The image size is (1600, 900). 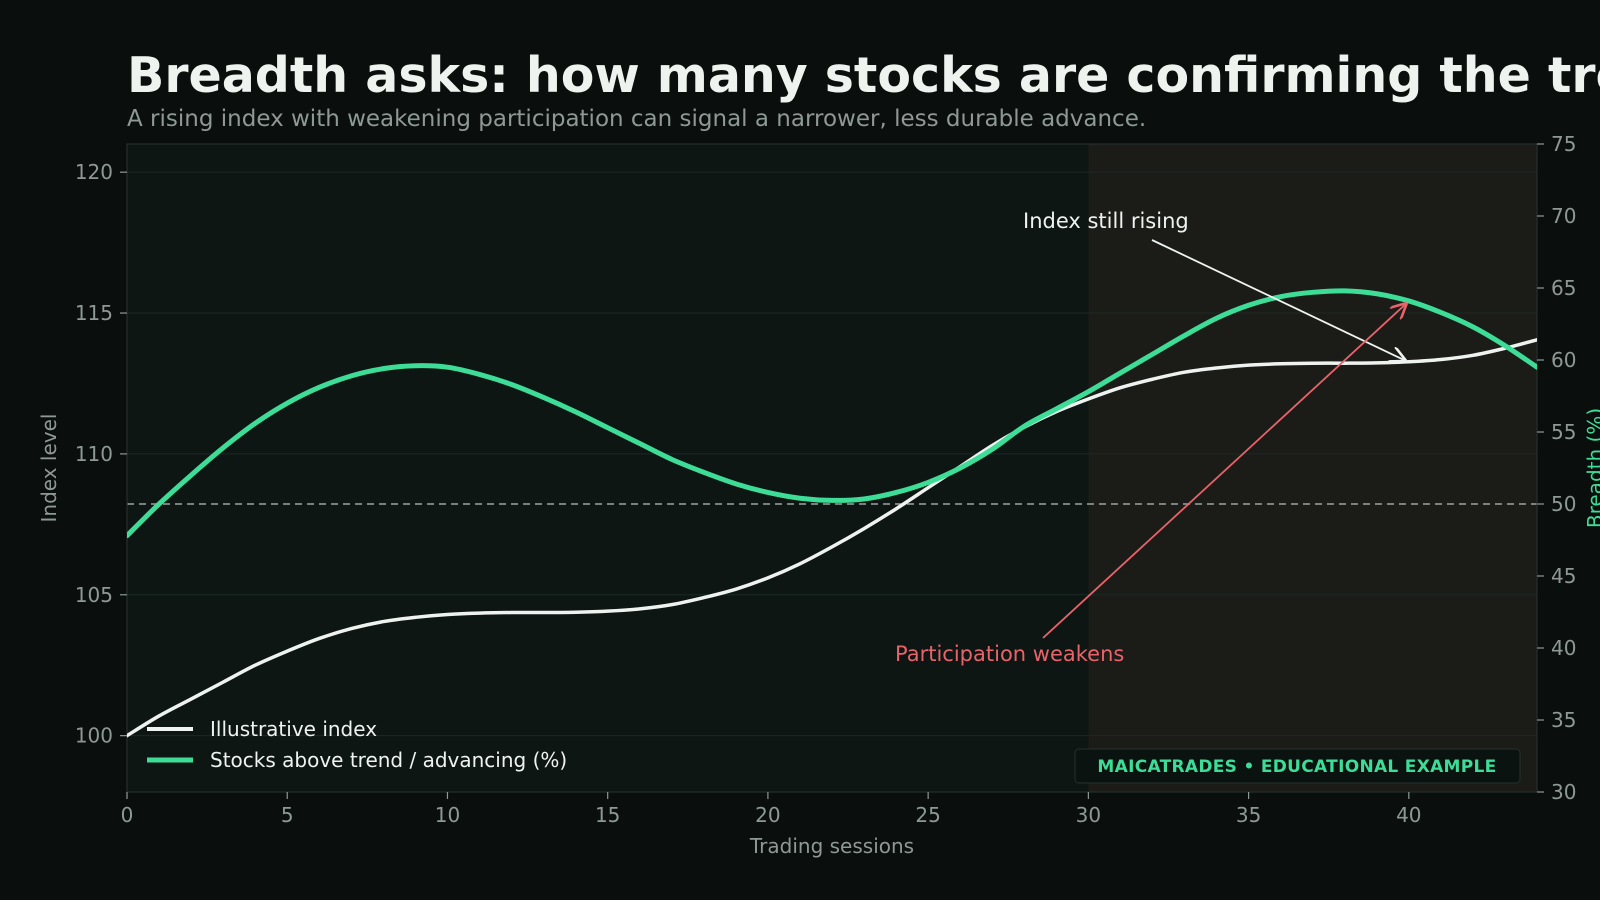 I want to click on y-right-tick-label: 50, so click(x=1563, y=504).